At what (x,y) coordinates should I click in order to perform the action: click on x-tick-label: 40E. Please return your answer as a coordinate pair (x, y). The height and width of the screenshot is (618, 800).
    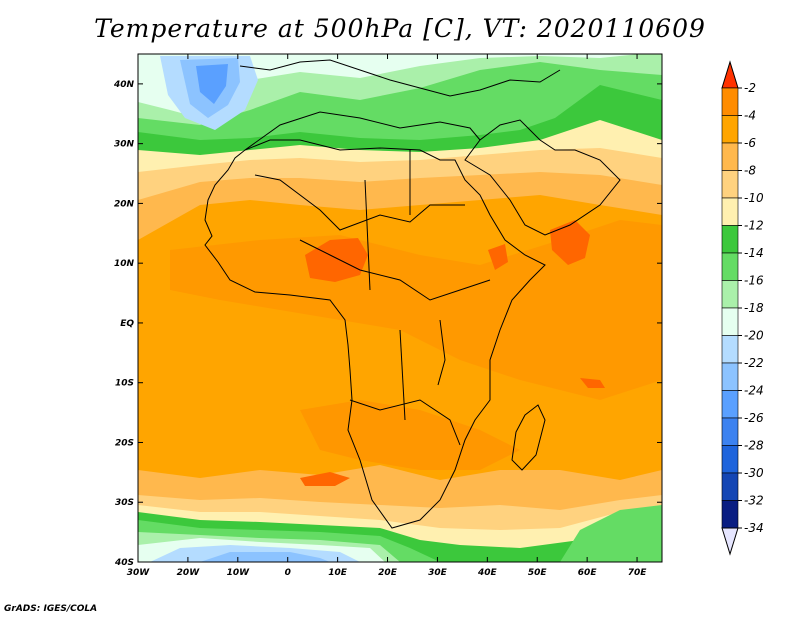
    Looking at the image, I should click on (487, 573).